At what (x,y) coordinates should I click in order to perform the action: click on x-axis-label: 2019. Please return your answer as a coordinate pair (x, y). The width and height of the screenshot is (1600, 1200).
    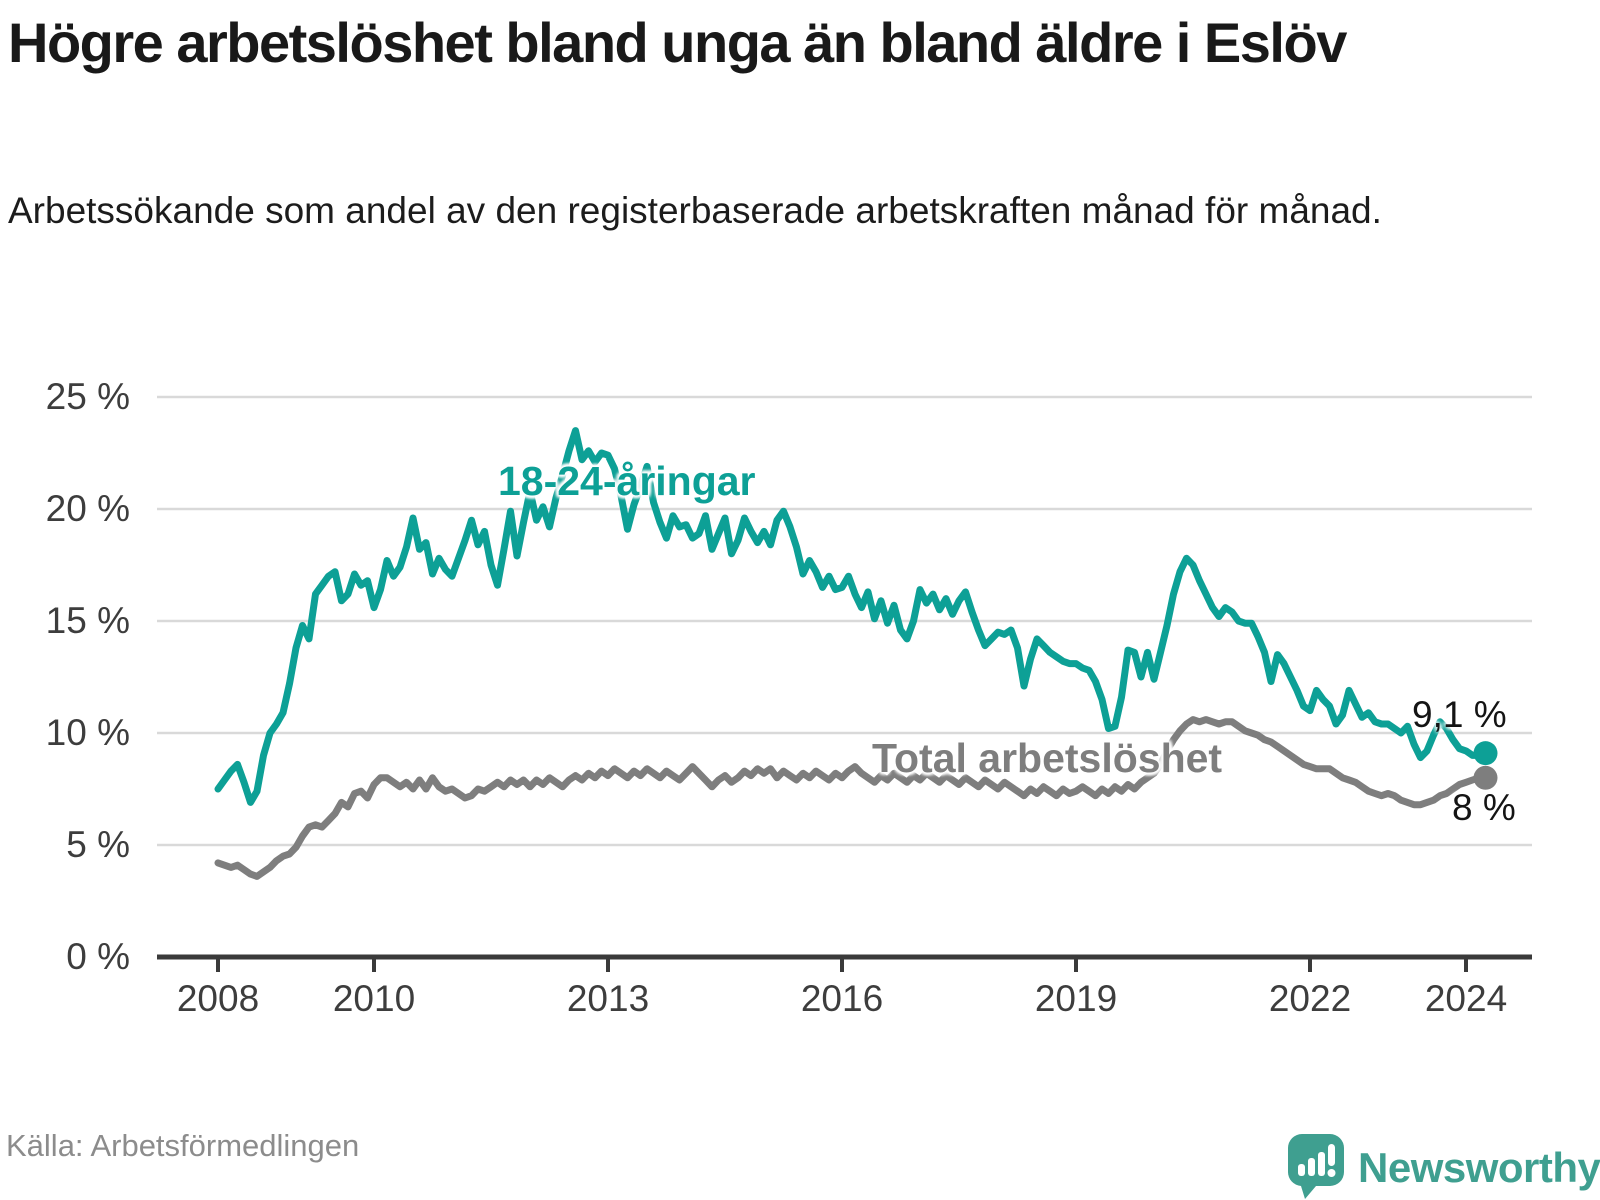
    Looking at the image, I should click on (1076, 998).